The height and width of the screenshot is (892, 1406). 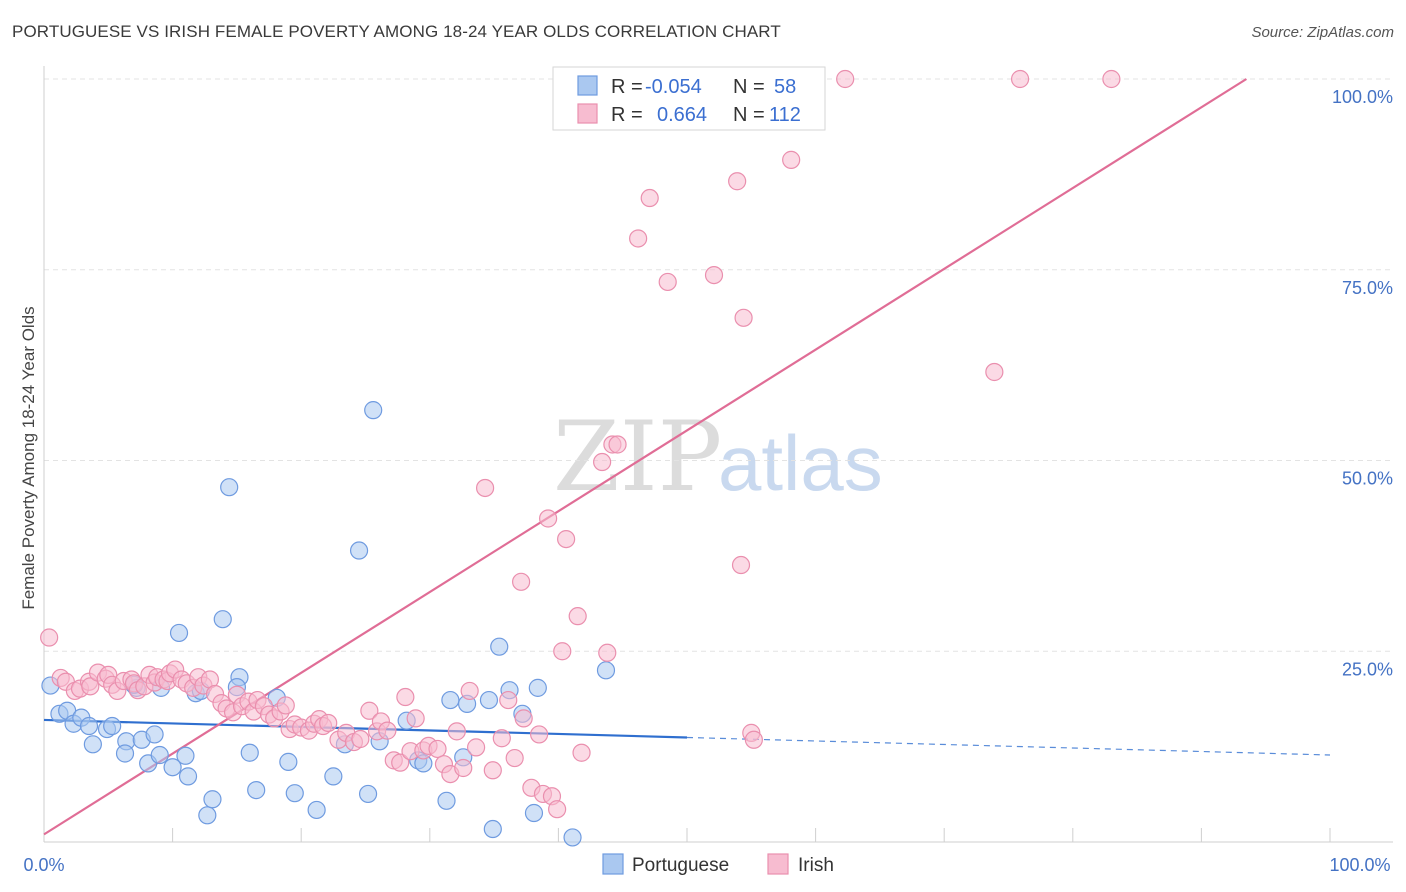 What do you see at coordinates (627, 87) in the screenshot?
I see `legend-r-label-portuguese: R =` at bounding box center [627, 87].